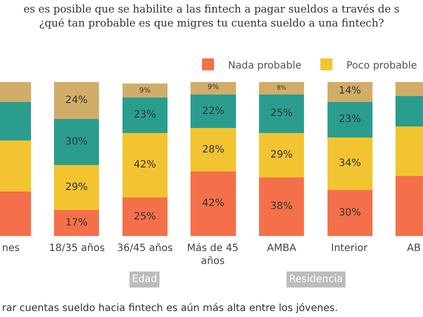 The image size is (423, 317). What do you see at coordinates (11, 248) in the screenshot?
I see `x-tick-label: nes` at bounding box center [11, 248].